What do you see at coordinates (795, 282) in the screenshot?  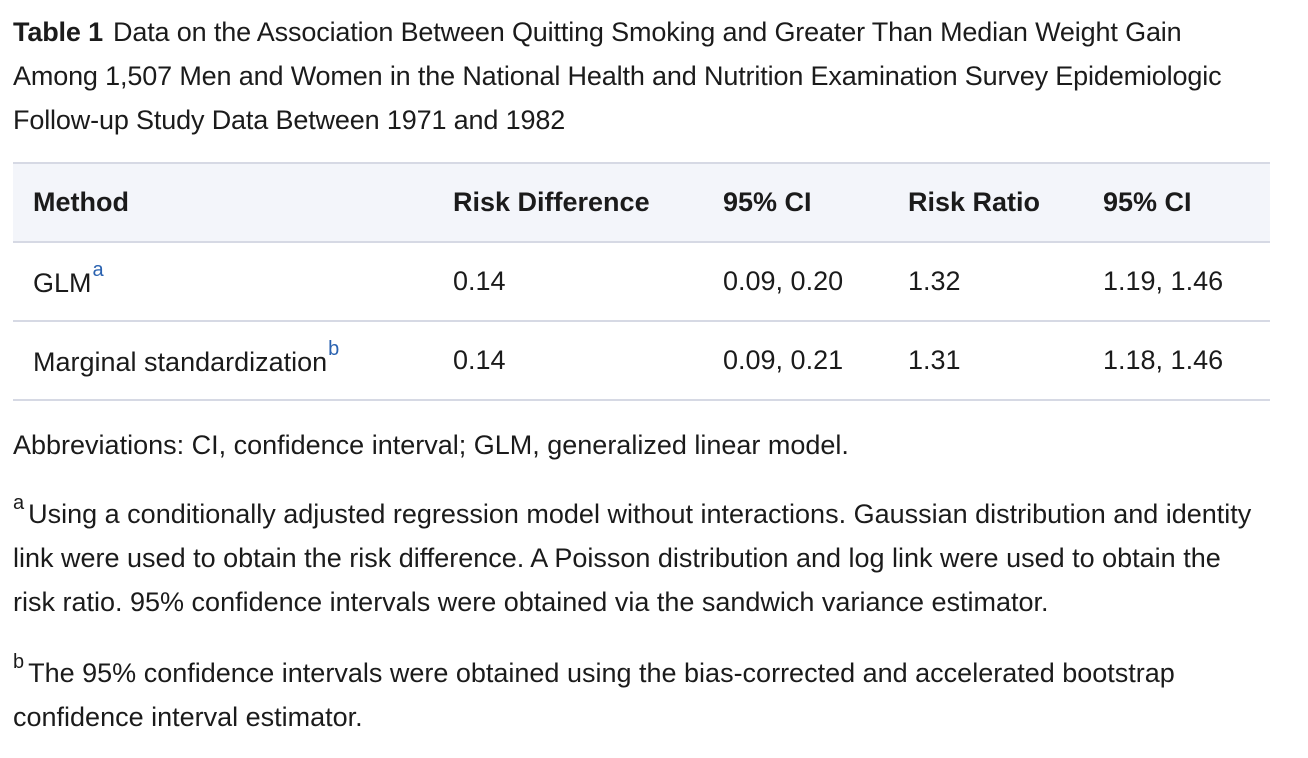 I see `cell-rd-ci: 0.09, 0.20` at bounding box center [795, 282].